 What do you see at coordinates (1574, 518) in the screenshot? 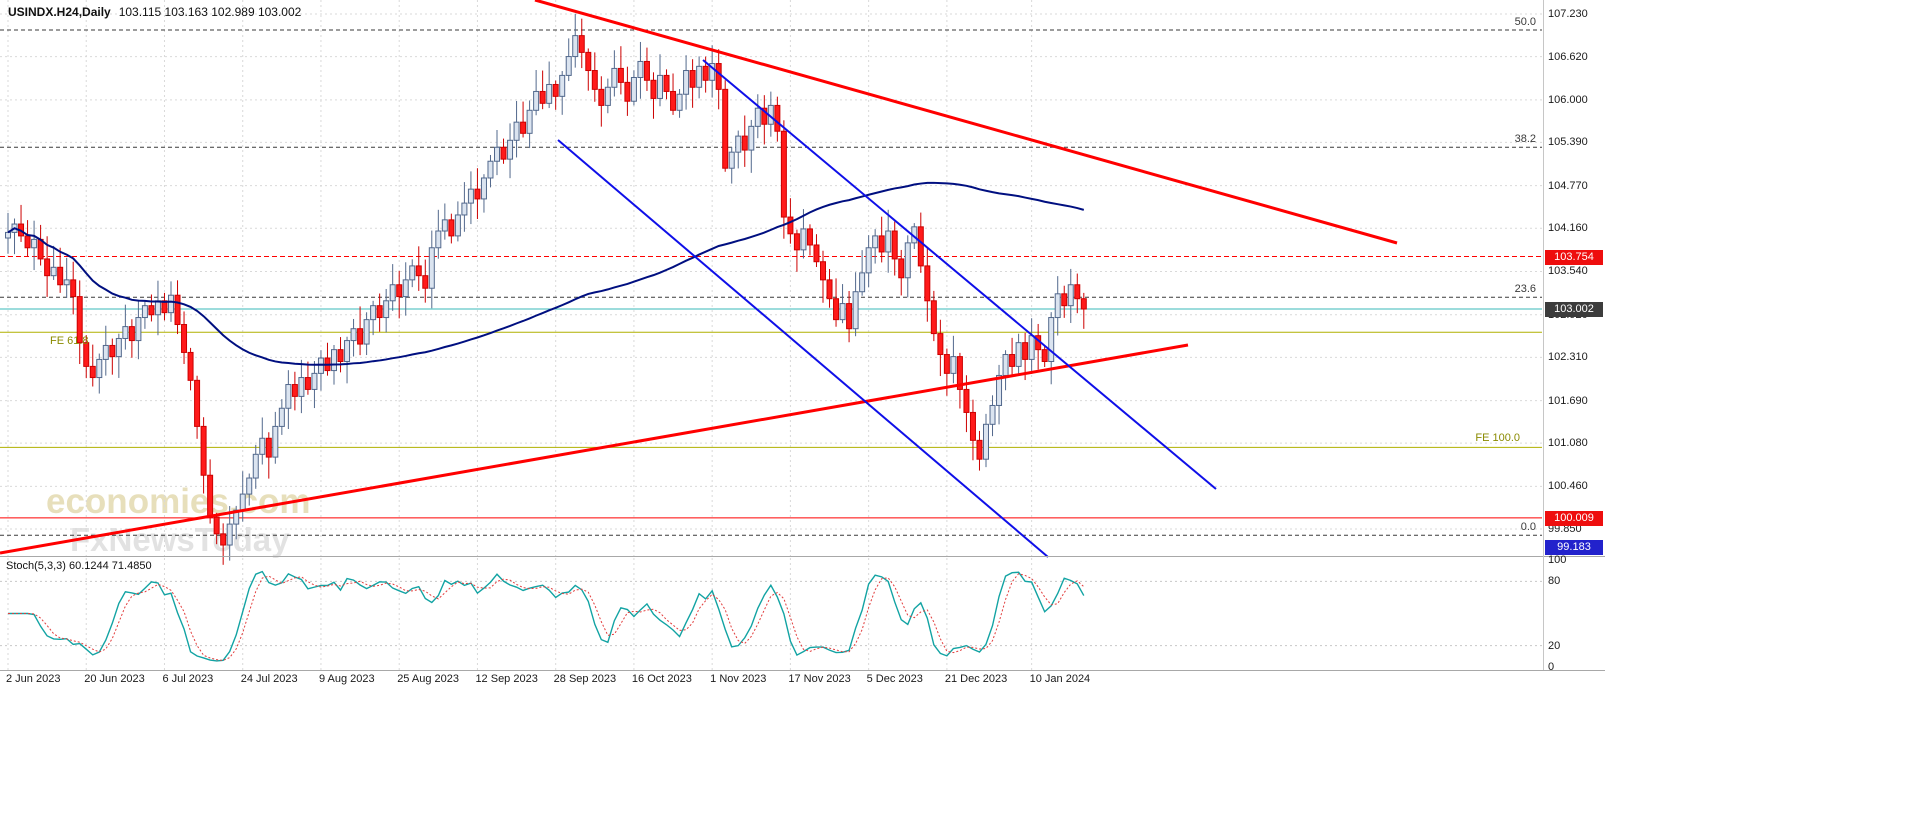
I see `price-badge: 100.009` at bounding box center [1574, 518].